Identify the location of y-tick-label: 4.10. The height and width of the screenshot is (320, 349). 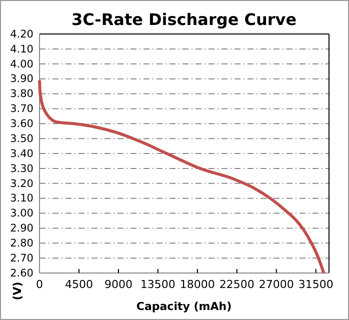
(22, 49).